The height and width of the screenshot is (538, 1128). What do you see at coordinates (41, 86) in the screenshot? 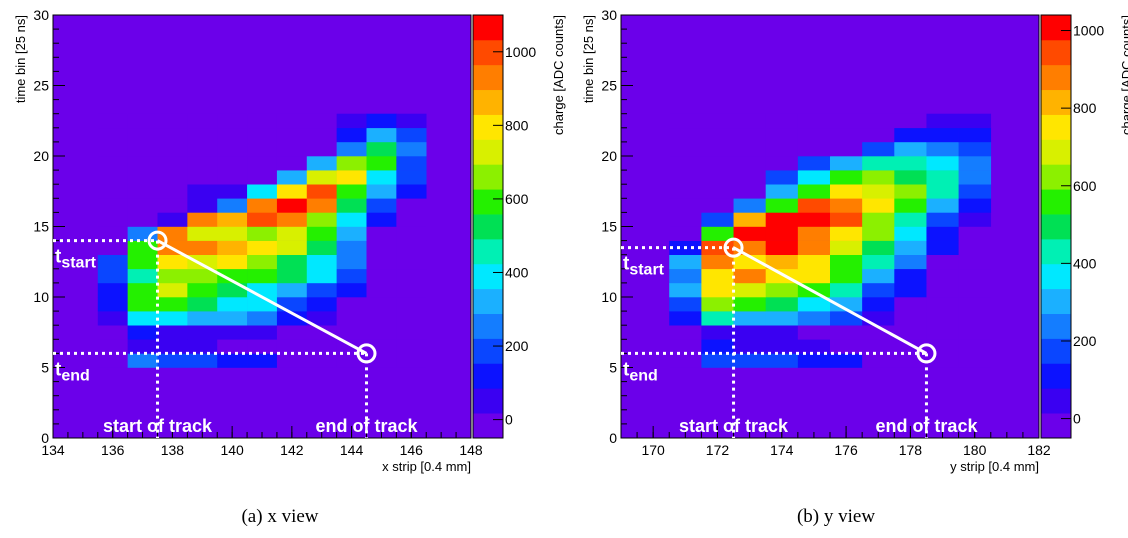
I see `y-tick-label: 25` at bounding box center [41, 86].